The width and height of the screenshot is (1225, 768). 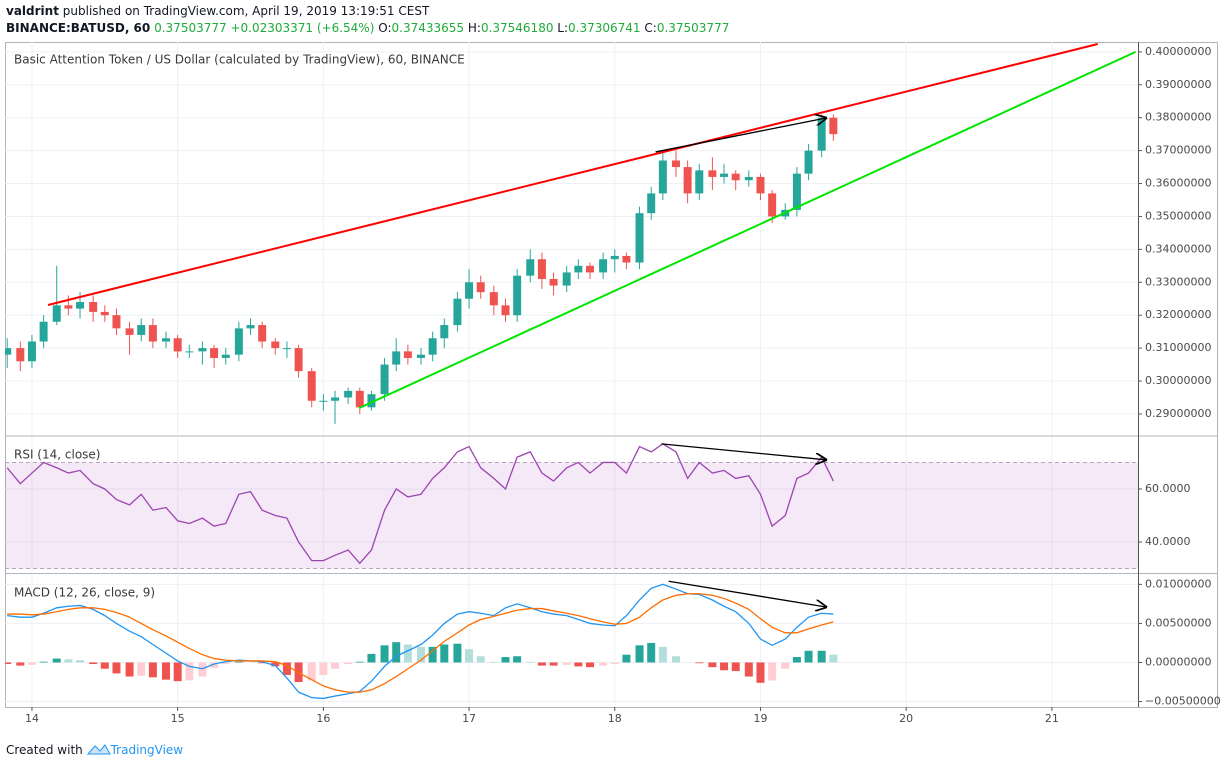 What do you see at coordinates (1178, 347) in the screenshot?
I see `y-tick-label: 0.31000000` at bounding box center [1178, 347].